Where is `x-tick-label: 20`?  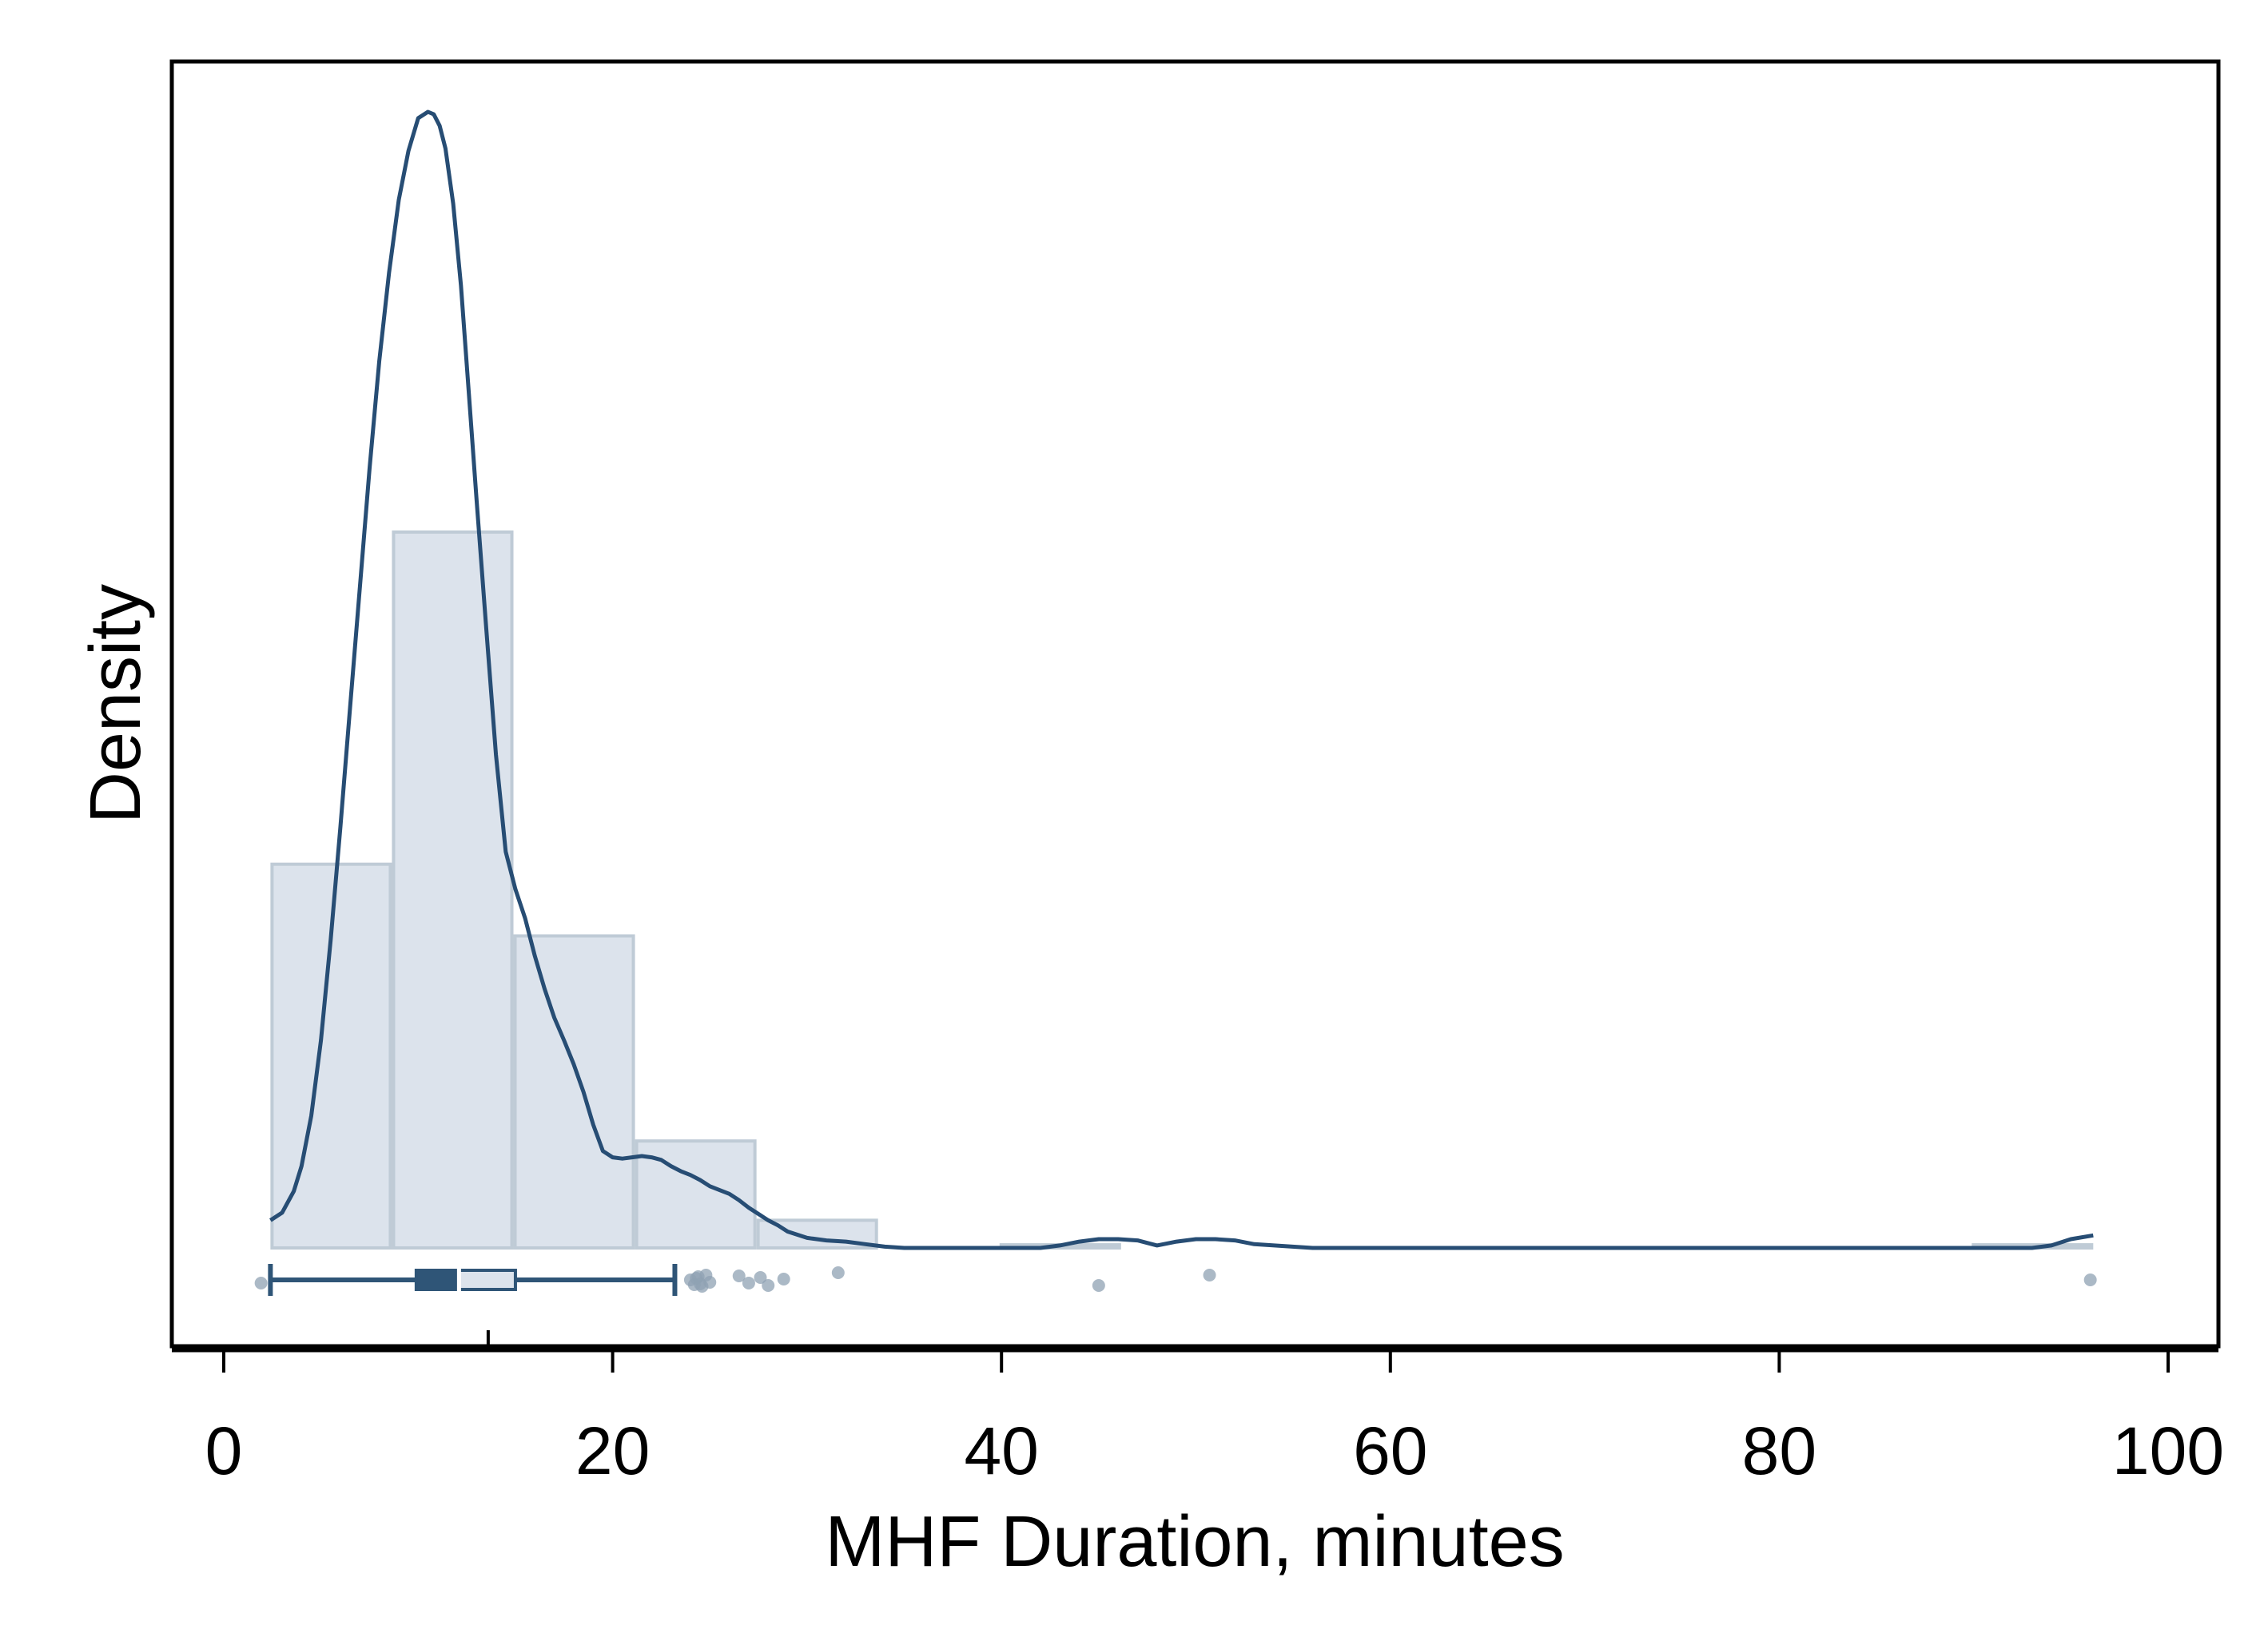 x-tick-label: 20 is located at coordinates (612, 1450).